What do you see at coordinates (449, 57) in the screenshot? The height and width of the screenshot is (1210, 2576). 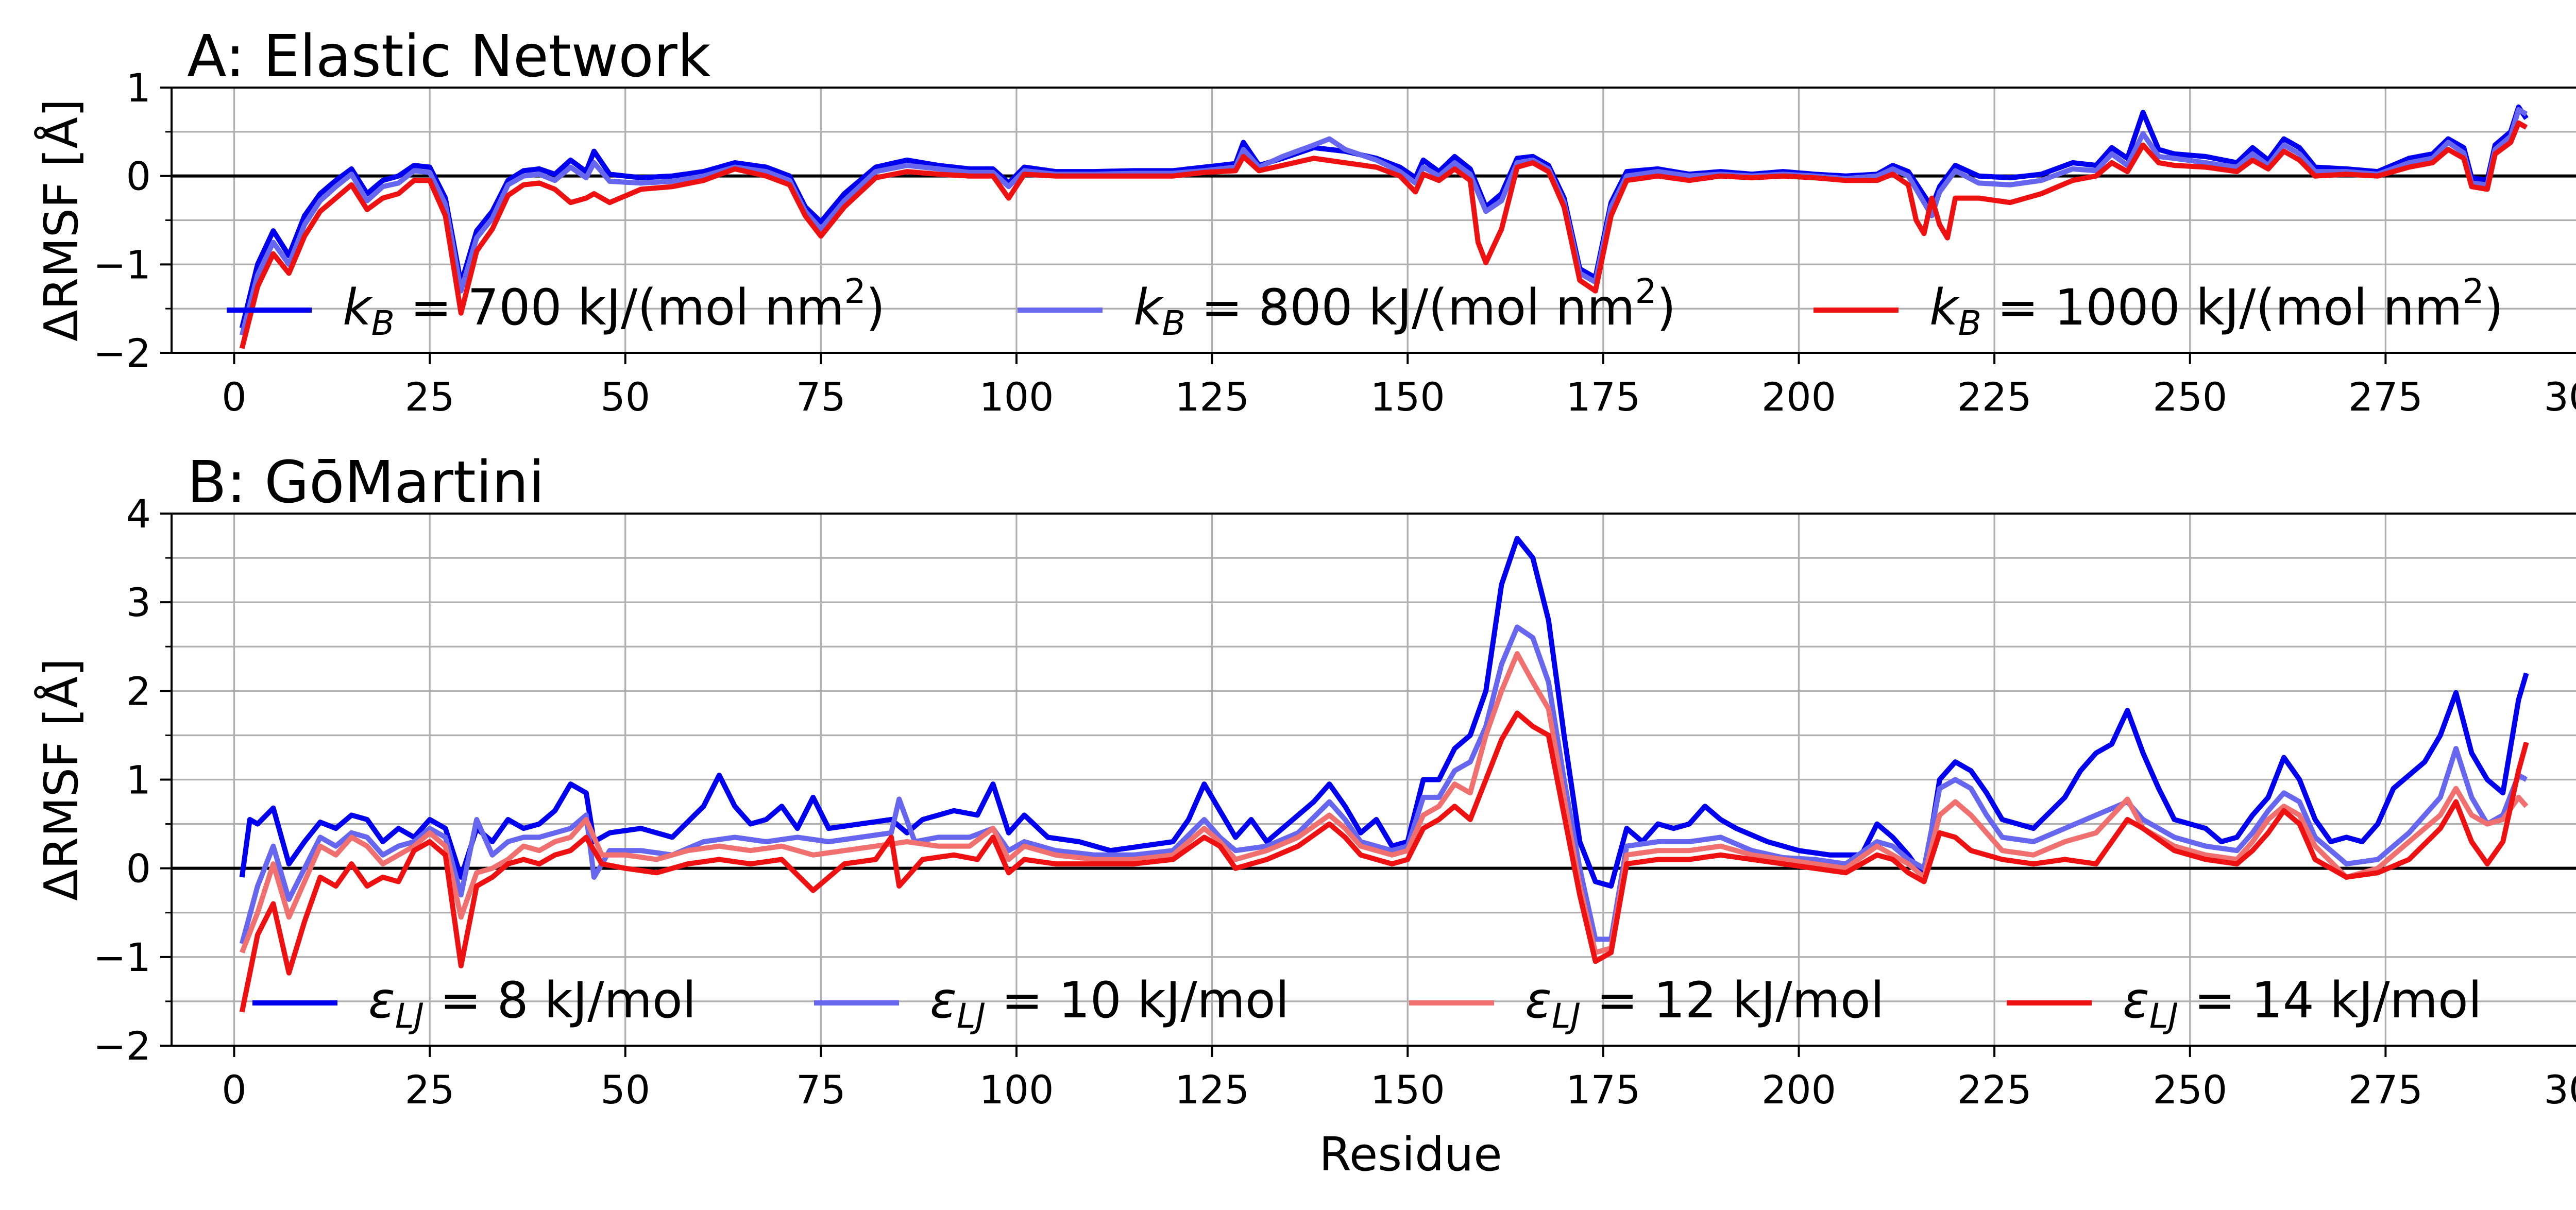 I see `panel-title: A: Elastic Network` at bounding box center [449, 57].